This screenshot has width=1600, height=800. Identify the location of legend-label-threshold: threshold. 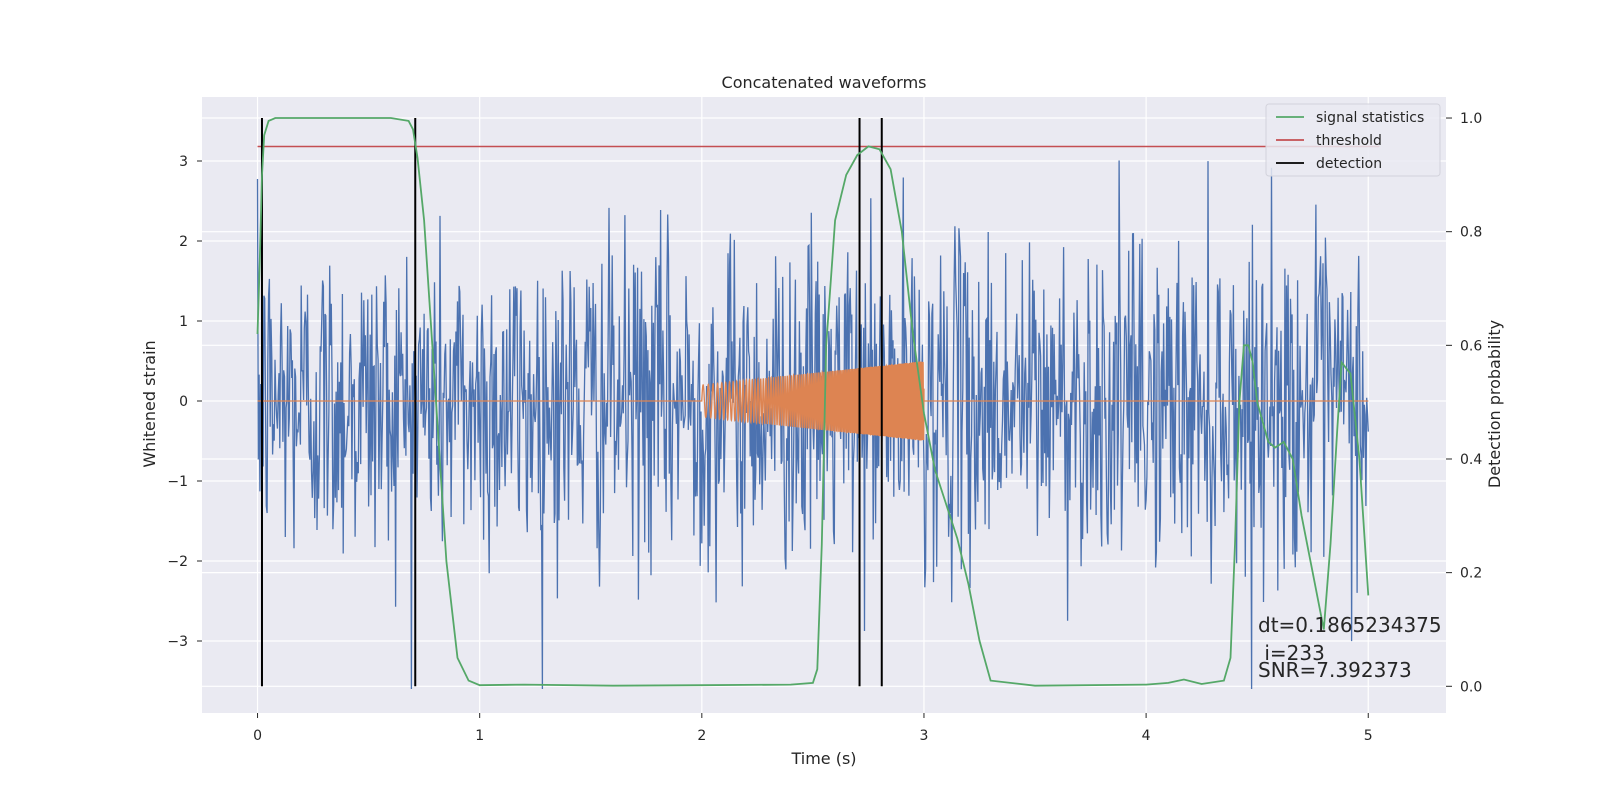
(1349, 141).